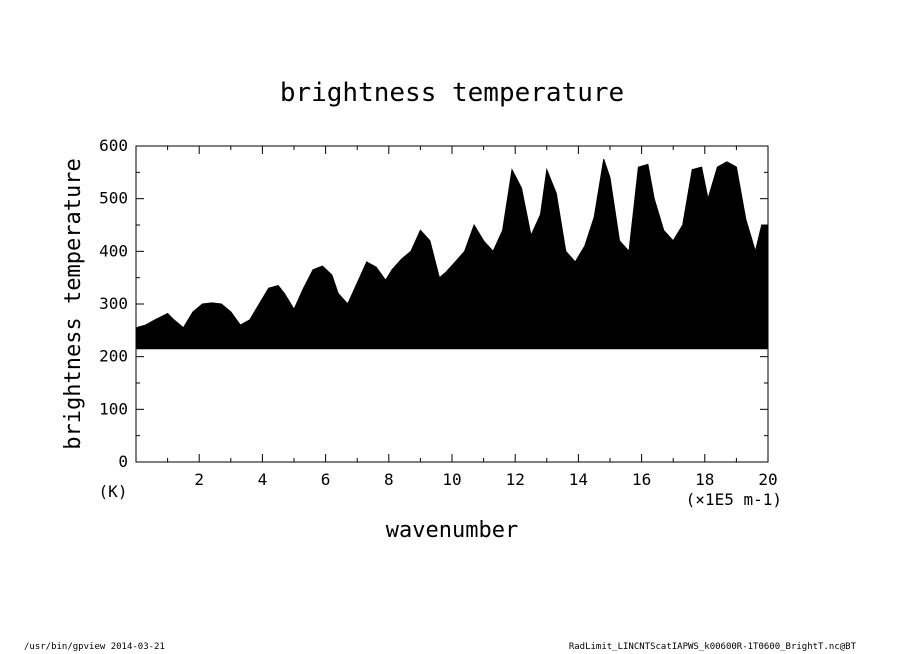 This screenshot has height=654, width=904. Describe the element at coordinates (113, 356) in the screenshot. I see `y-tick-label: 200` at that location.